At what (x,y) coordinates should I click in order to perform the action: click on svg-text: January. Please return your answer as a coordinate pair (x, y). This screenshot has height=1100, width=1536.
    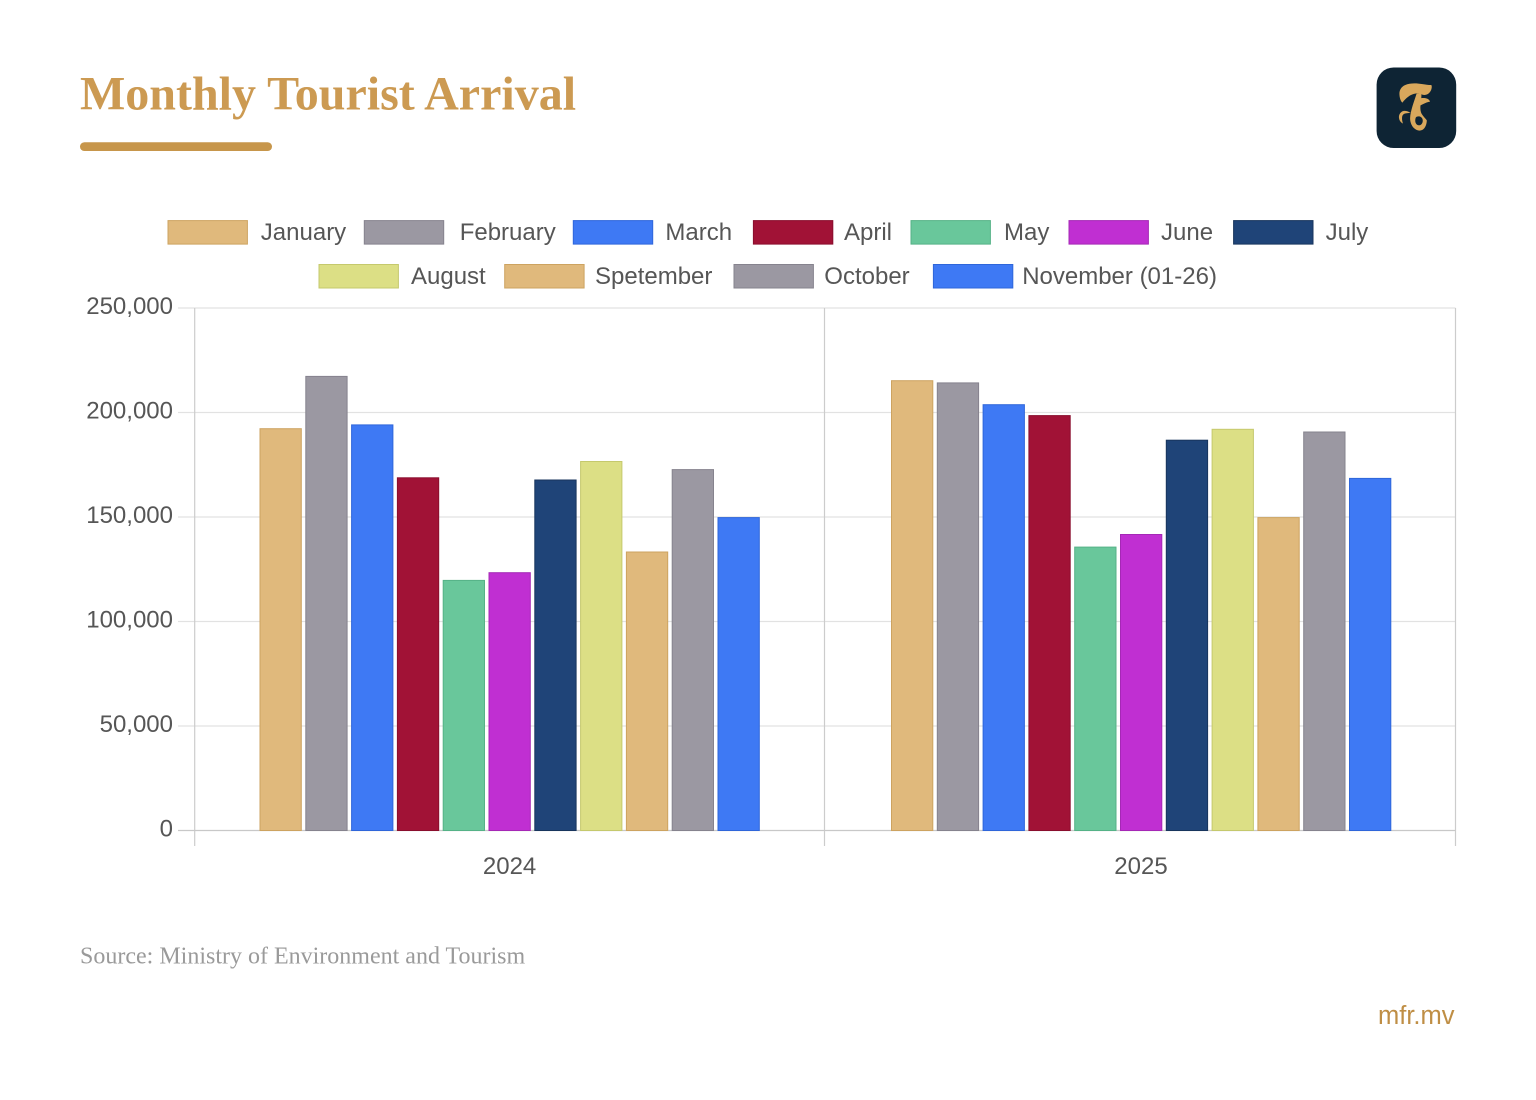
    Looking at the image, I should click on (303, 232).